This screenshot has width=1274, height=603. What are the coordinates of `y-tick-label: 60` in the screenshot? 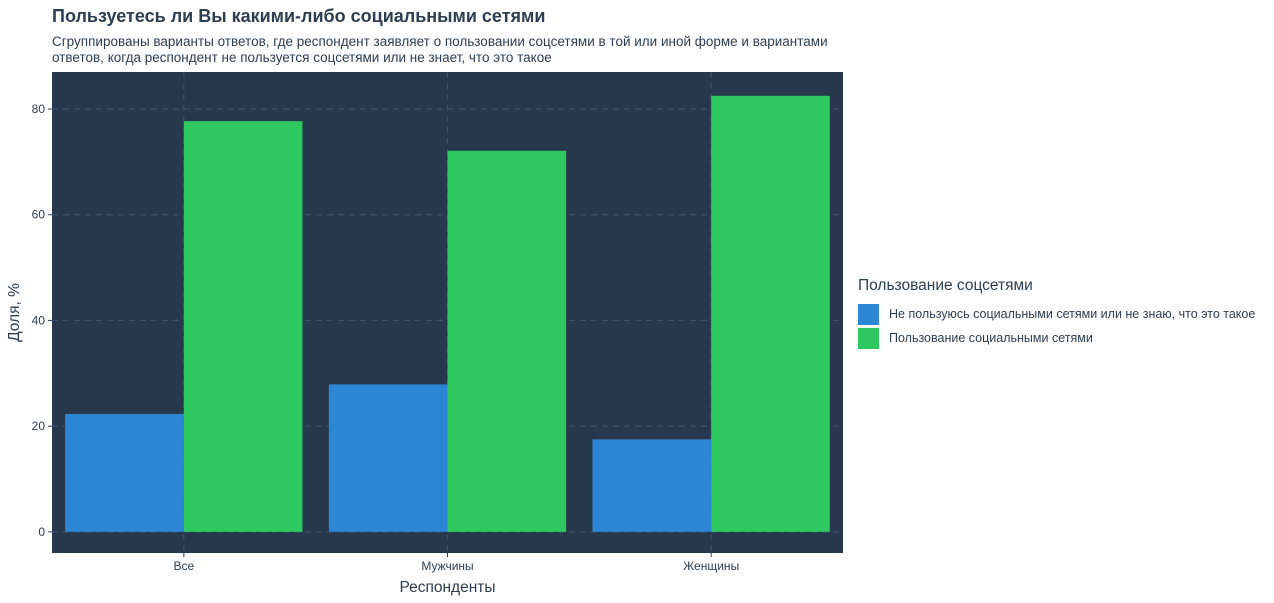 It's located at (39, 215).